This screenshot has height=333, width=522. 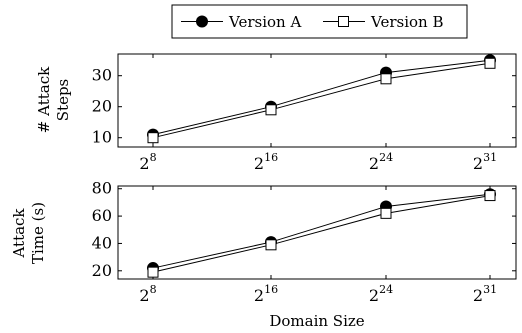 I want to click on legend-item-version-a: Version A, so click(x=241, y=22).